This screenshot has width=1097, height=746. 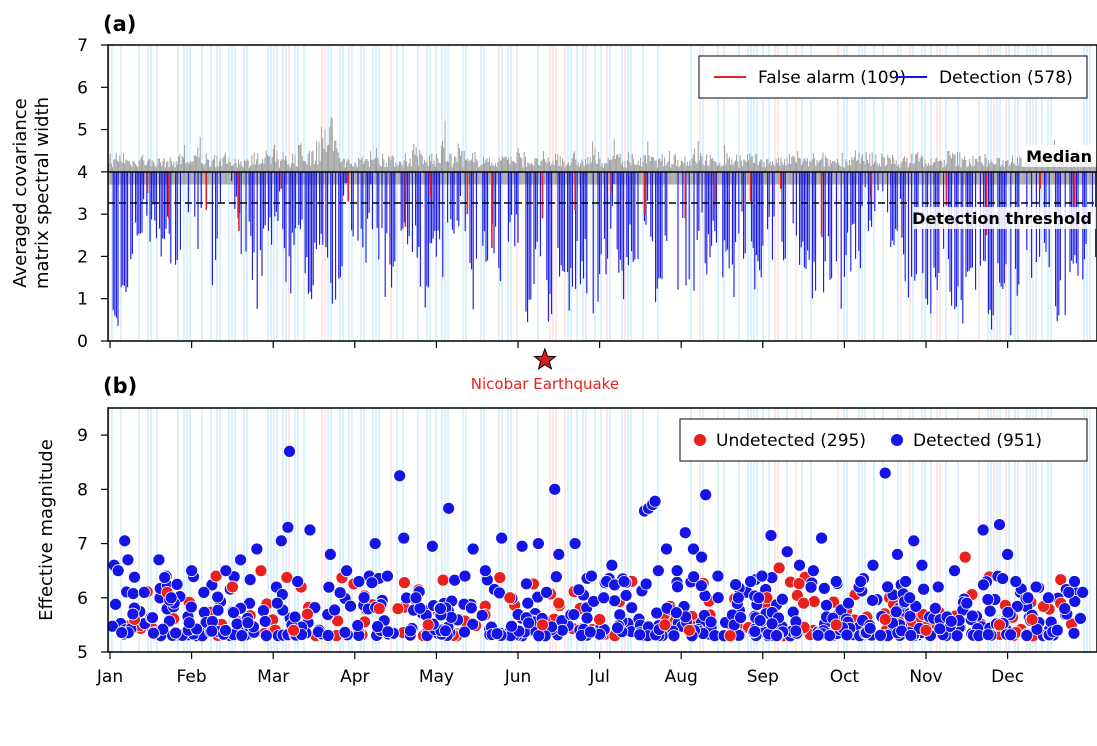 I want to click on y-tick-label: 9, so click(x=82, y=436).